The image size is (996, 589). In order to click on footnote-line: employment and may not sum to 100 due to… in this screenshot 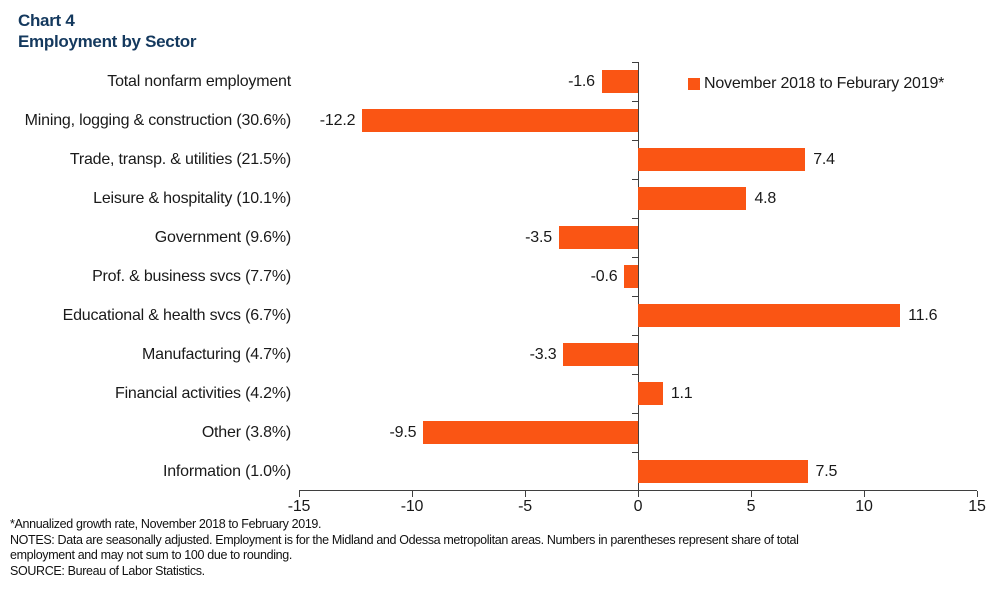, I will do `click(151, 555)`.